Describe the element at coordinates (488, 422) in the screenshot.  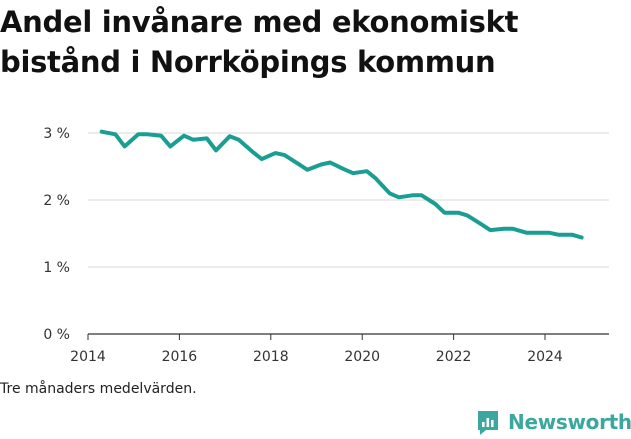
I see `newsworthy-logo-icon` at that location.